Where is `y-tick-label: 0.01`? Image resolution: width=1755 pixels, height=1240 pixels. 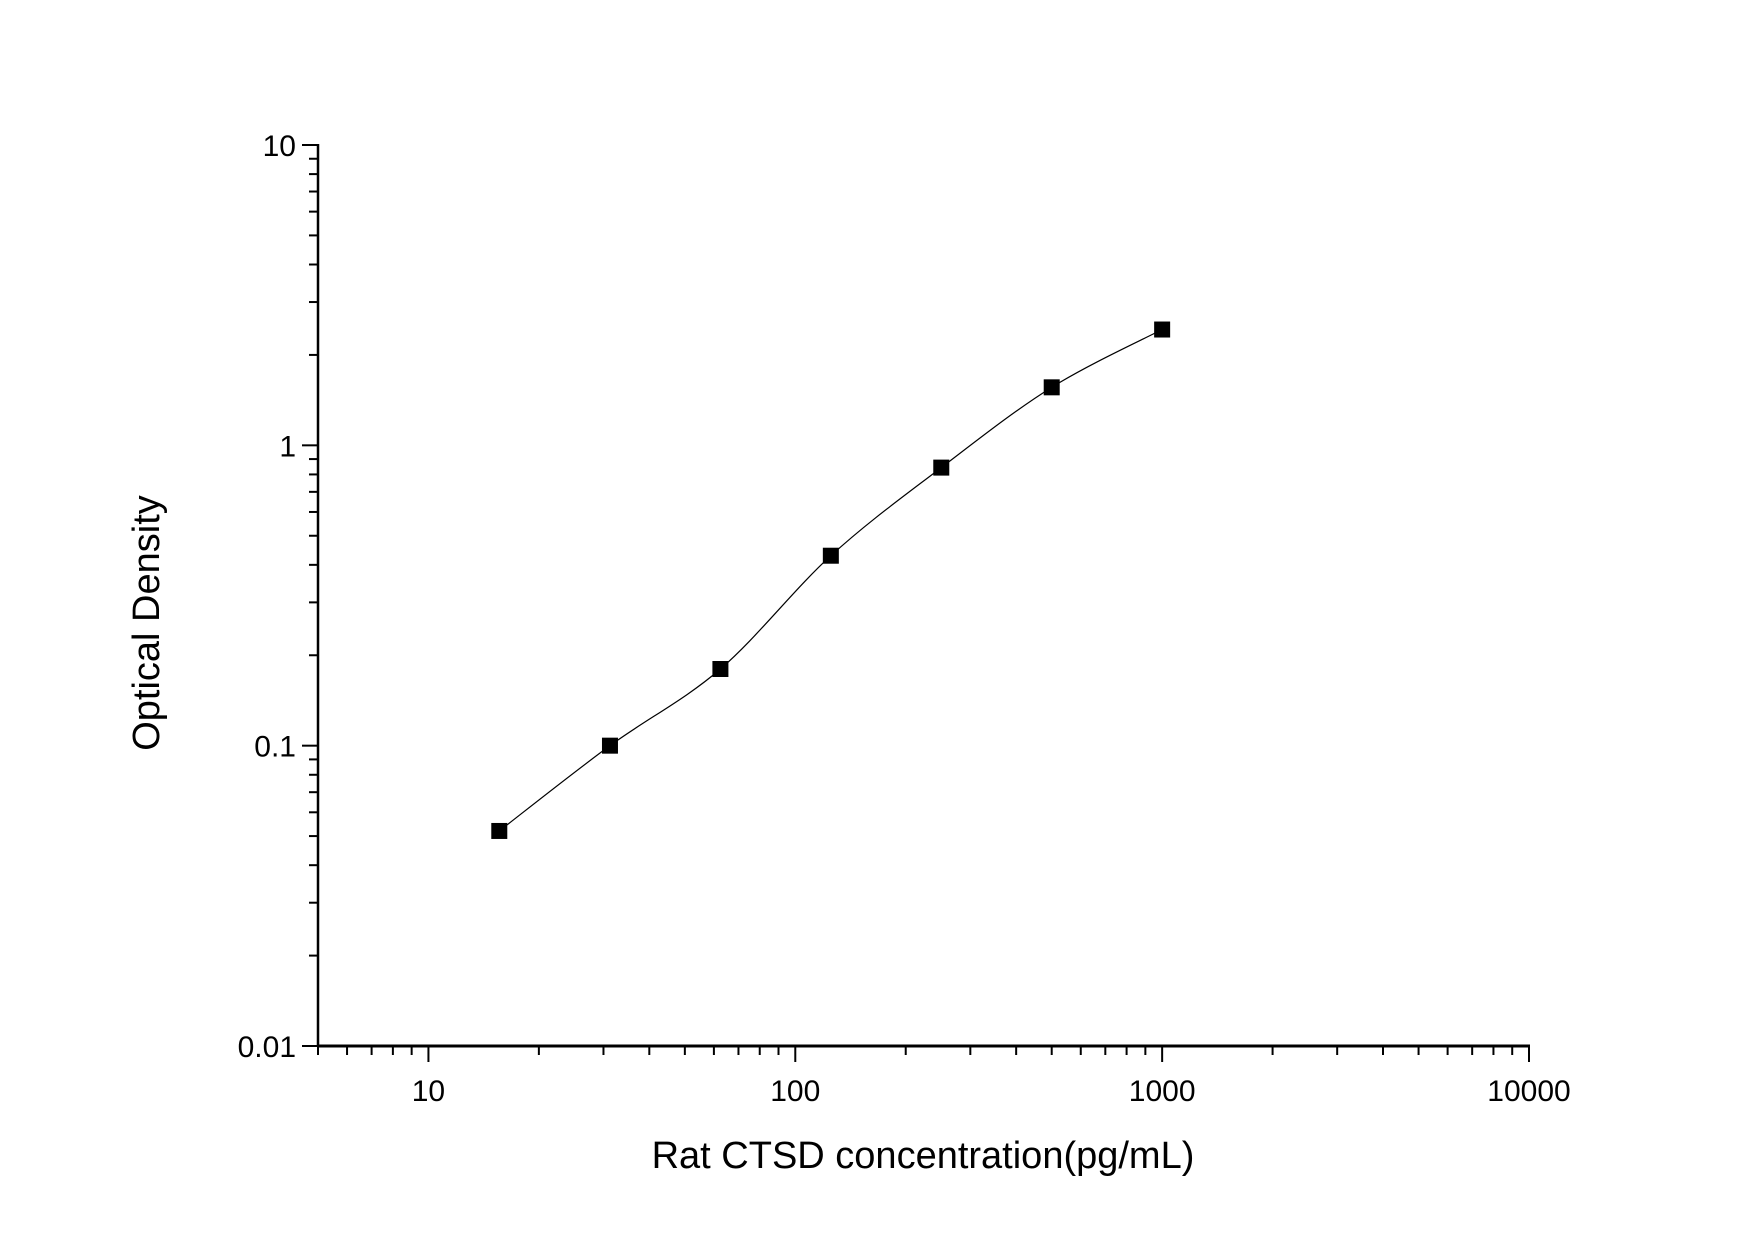
y-tick-label: 0.01 is located at coordinates (267, 1047).